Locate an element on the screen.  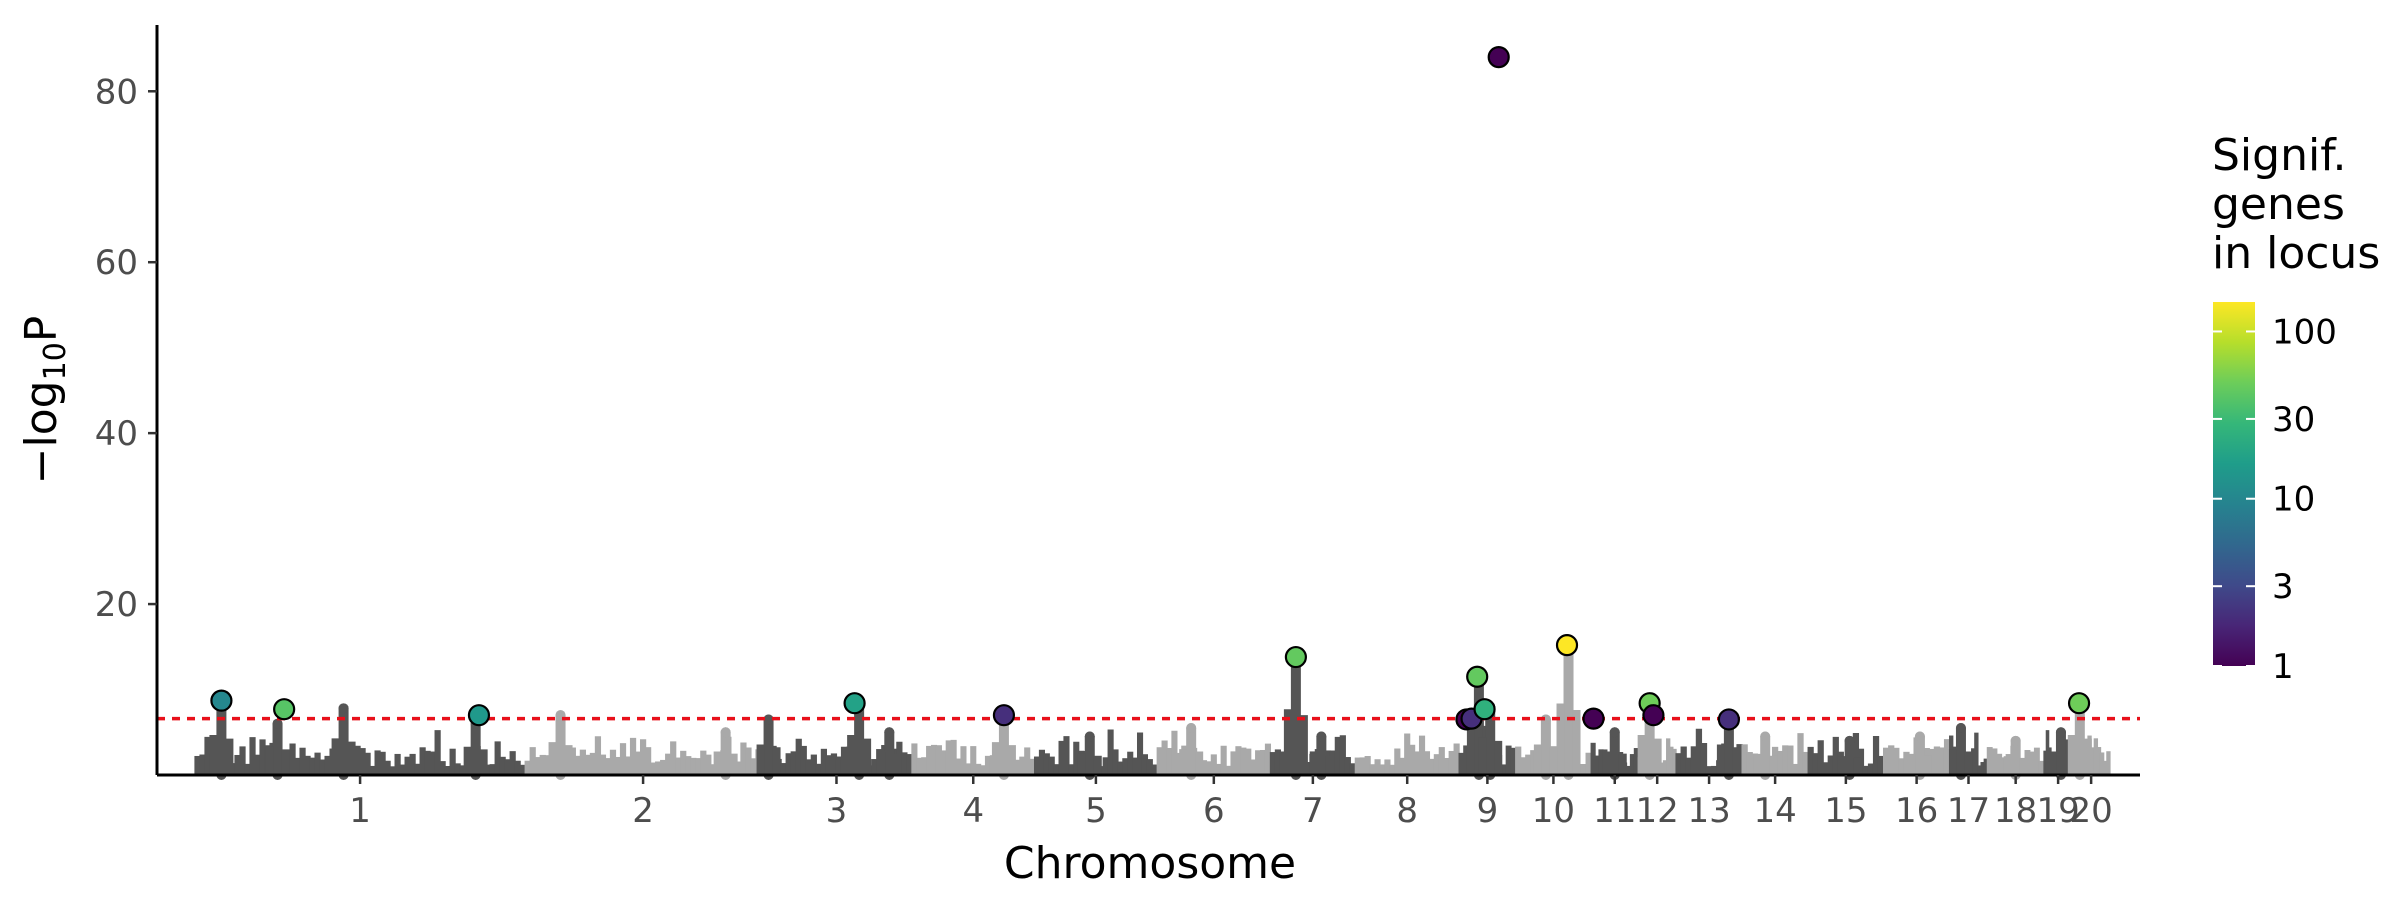
x-tick-label: 10 is located at coordinates (1553, 811).